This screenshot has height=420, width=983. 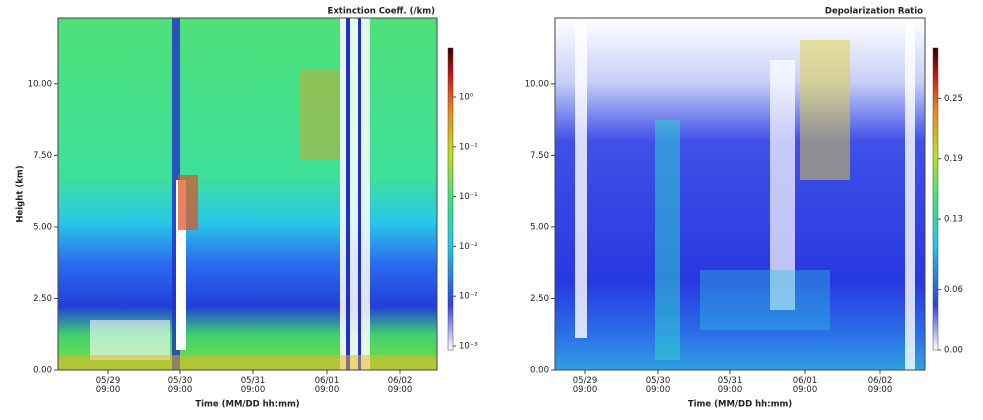 I want to click on colorbar-tick-label: 0.19, so click(x=953, y=159).